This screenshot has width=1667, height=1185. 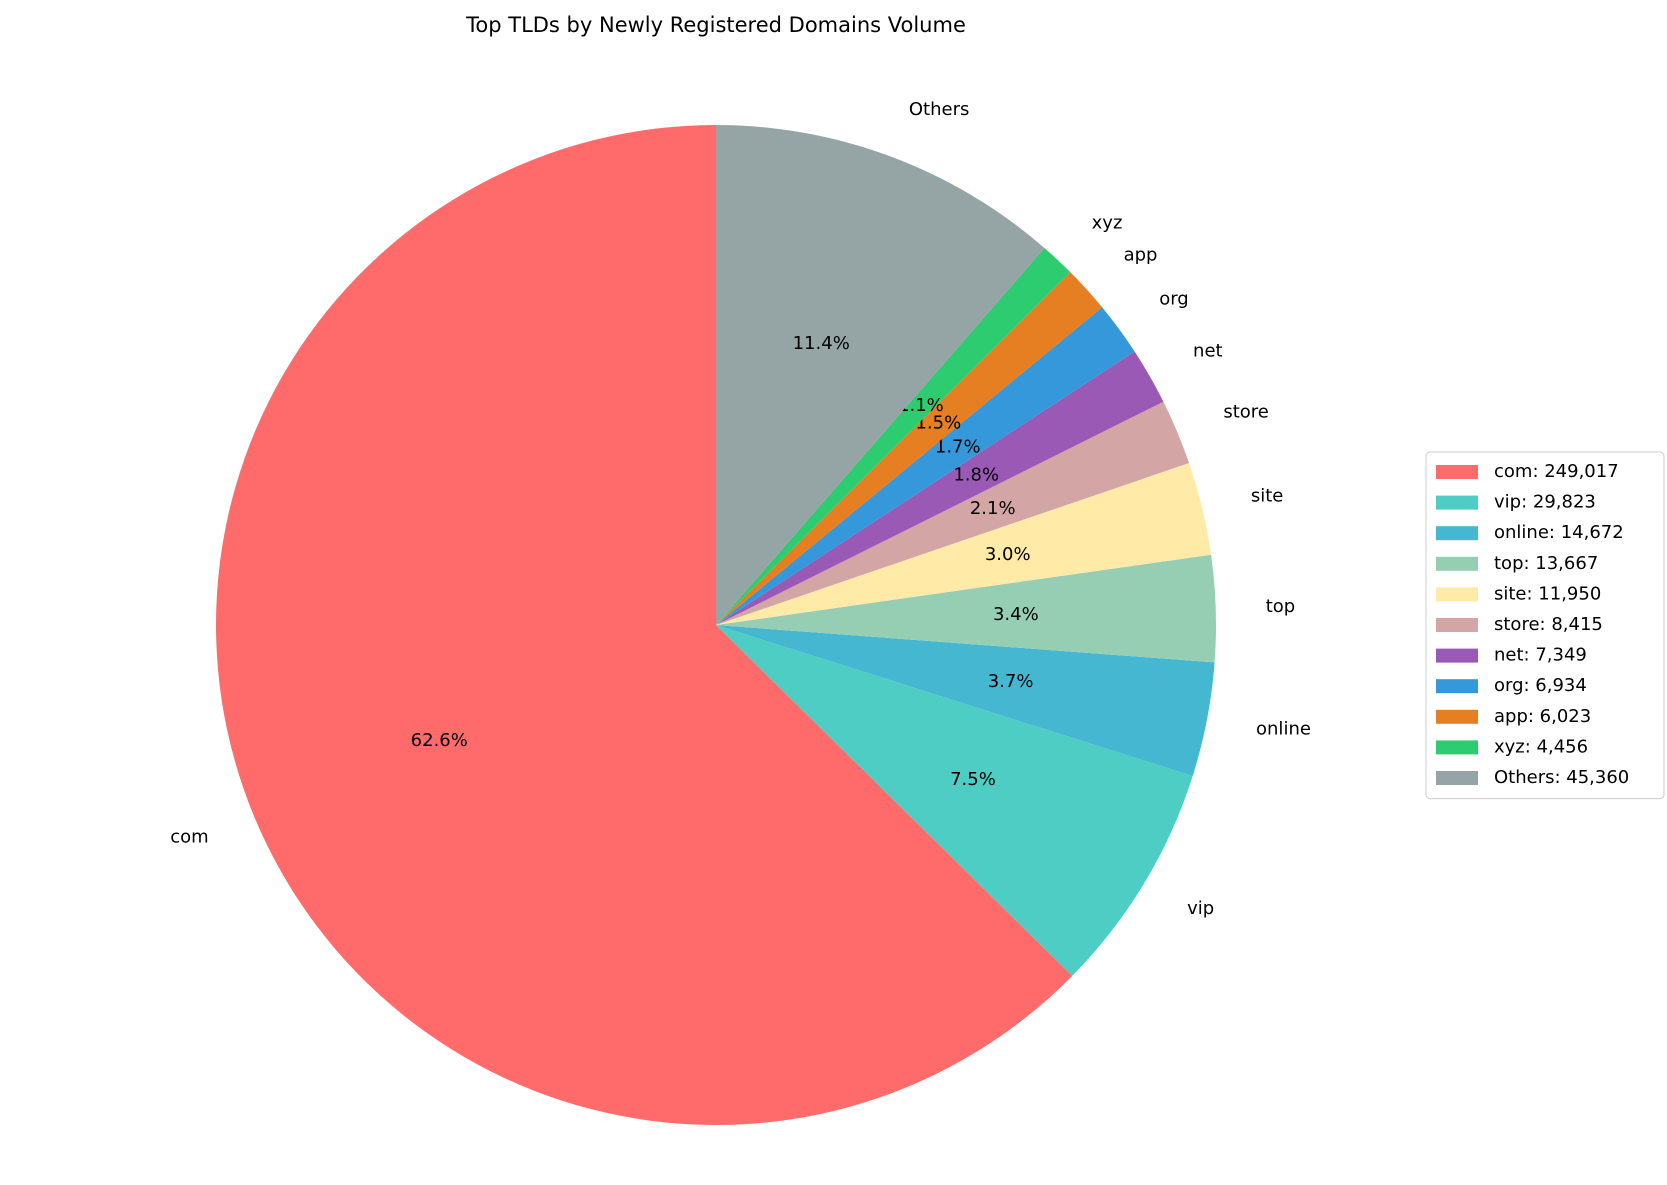 I want to click on percent-label: 11.4%, so click(x=821, y=343).